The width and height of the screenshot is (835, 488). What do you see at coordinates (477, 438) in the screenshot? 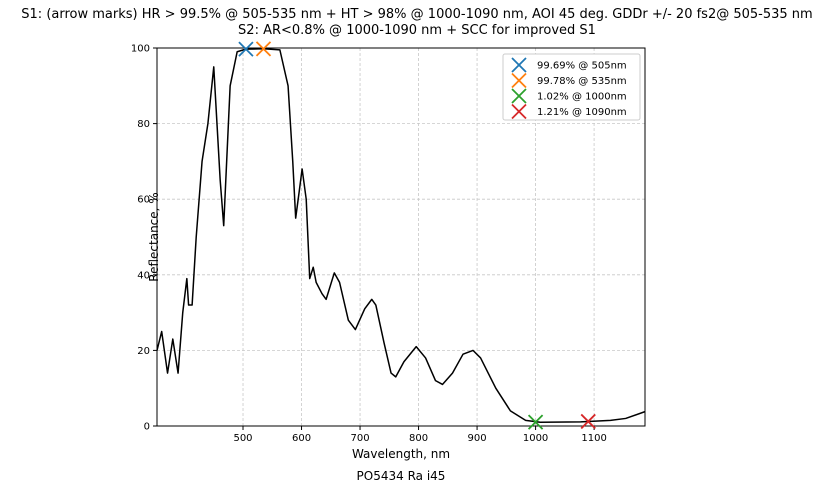
I see `x-tick-label: 900` at bounding box center [477, 438].